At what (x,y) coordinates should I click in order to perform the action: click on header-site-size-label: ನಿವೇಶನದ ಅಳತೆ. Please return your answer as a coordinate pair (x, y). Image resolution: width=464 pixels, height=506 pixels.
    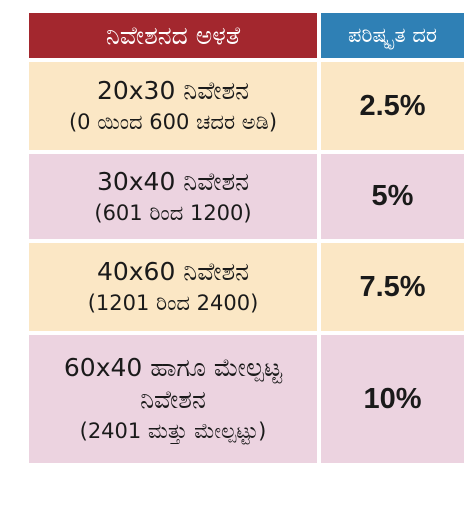
    Looking at the image, I should click on (173, 35).